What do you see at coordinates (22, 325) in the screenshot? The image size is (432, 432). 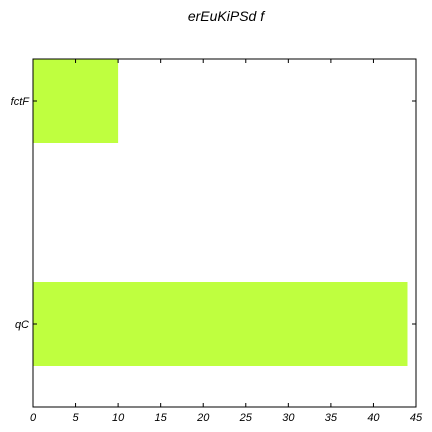 I see `y-tick-label: qC` at bounding box center [22, 325].